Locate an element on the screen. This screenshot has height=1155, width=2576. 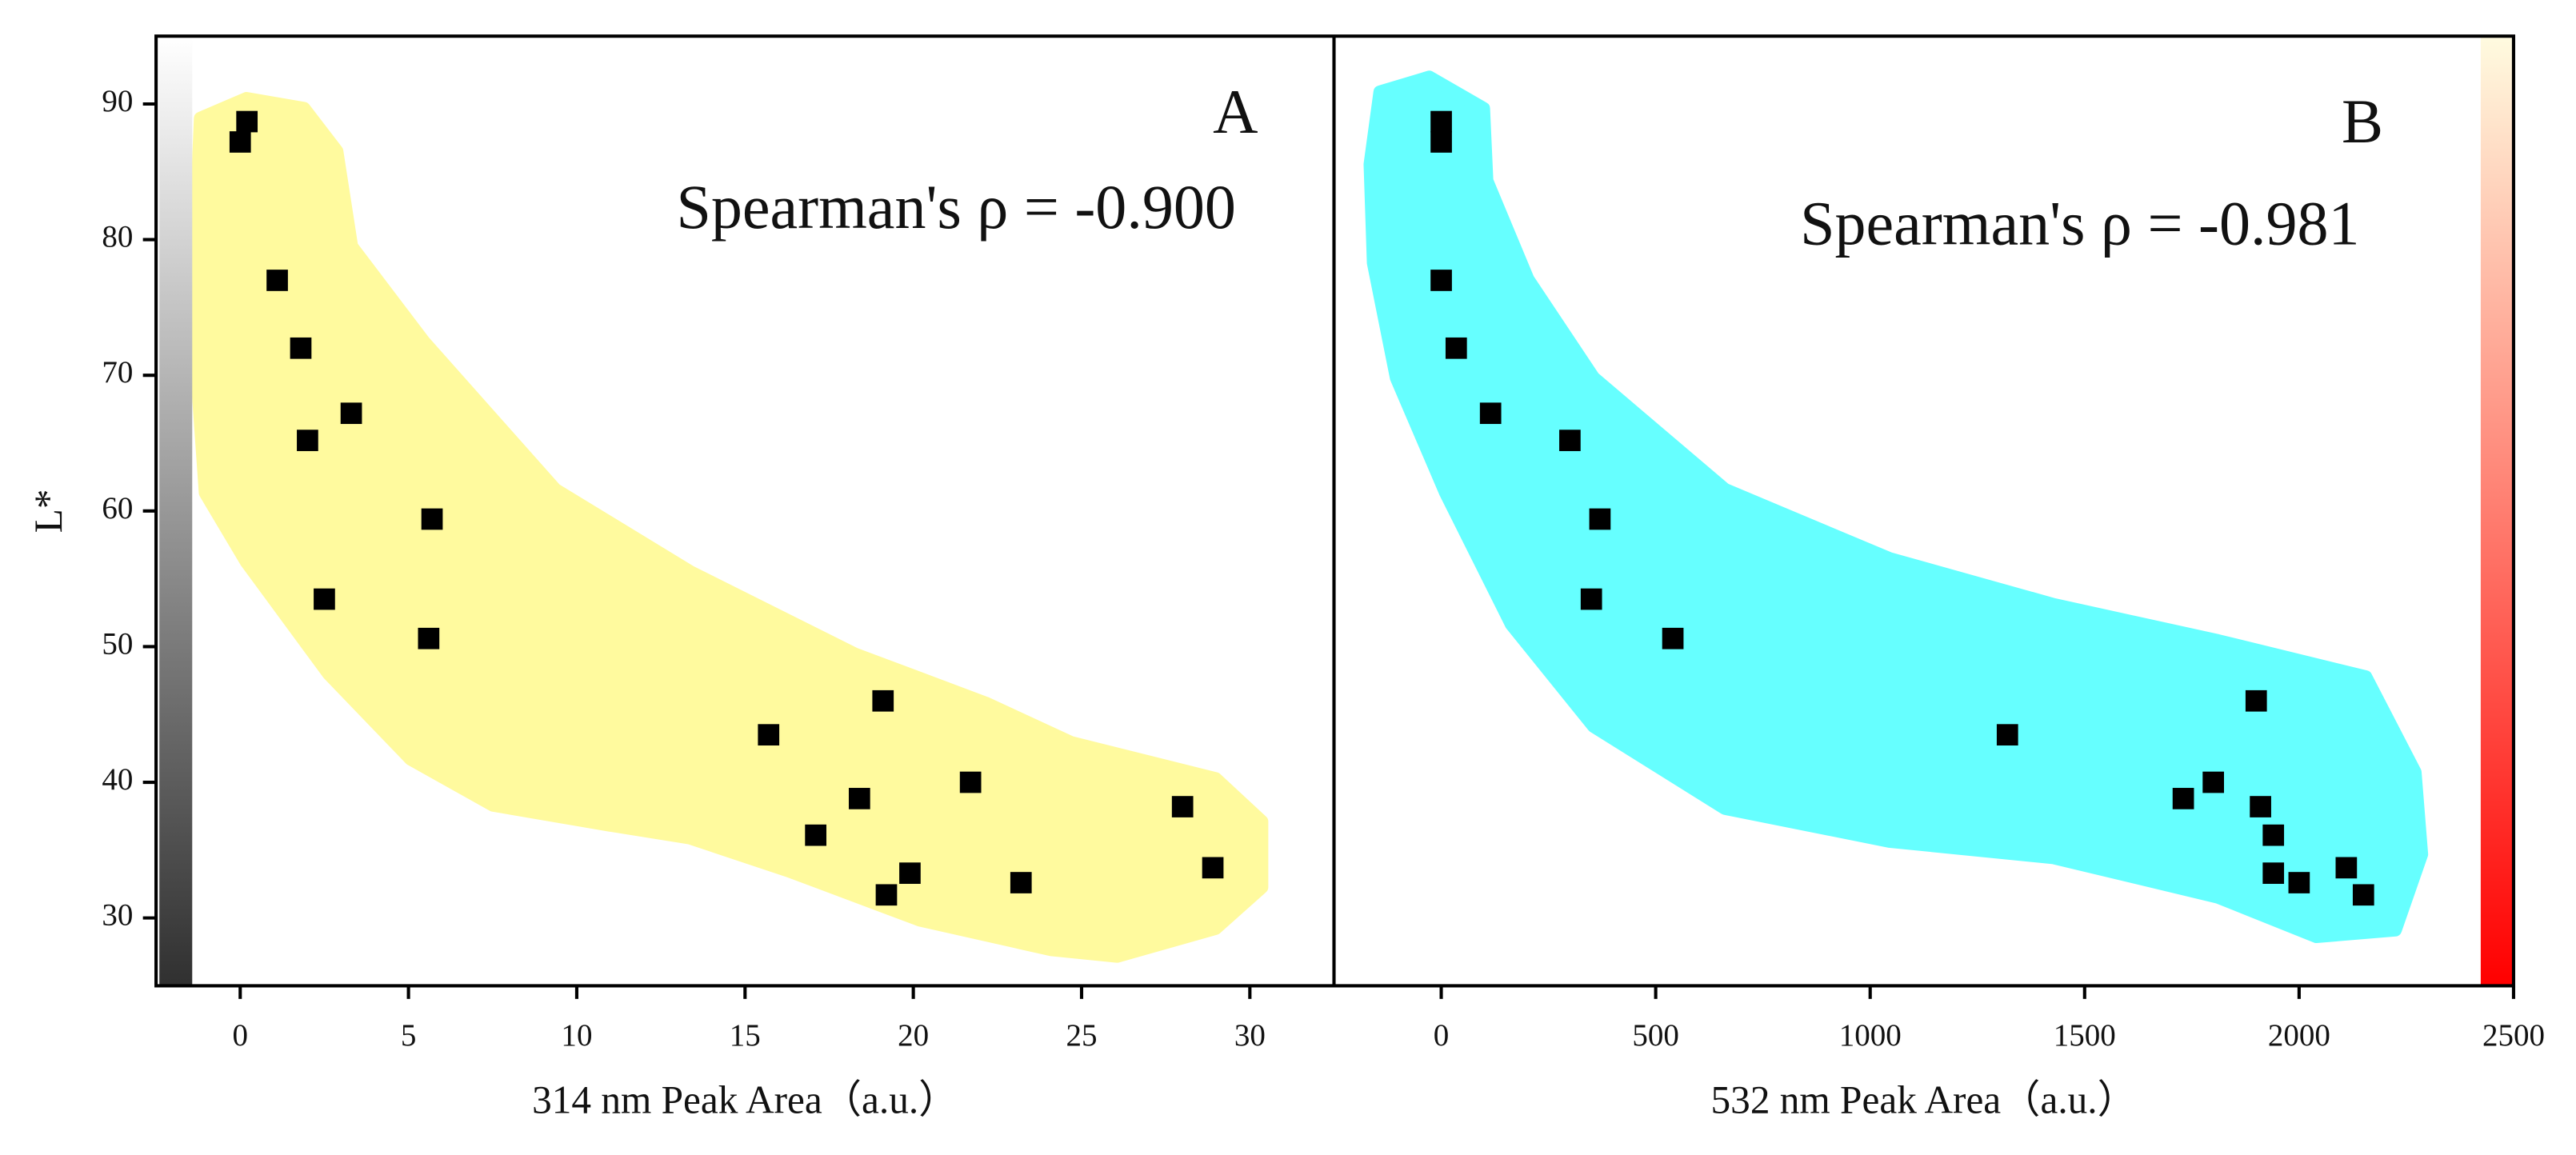
y-tick-label: 50 is located at coordinates (117, 643).